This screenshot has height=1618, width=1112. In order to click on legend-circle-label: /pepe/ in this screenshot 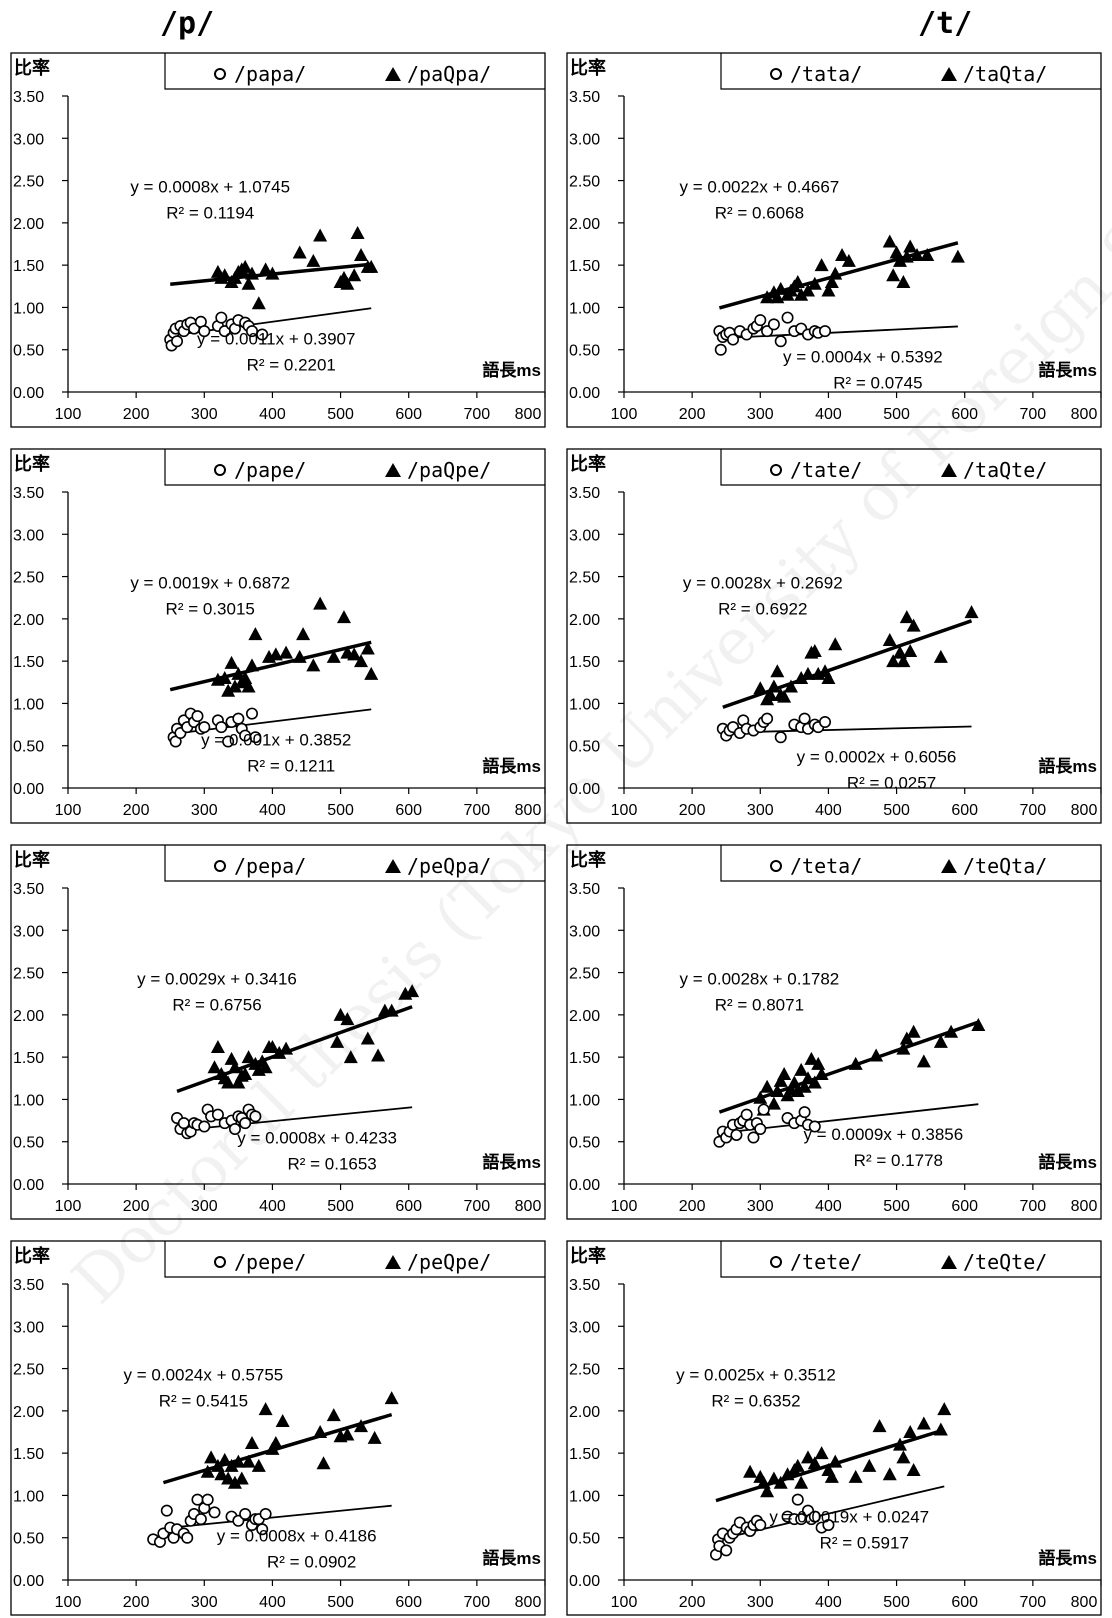, I will do `click(270, 1262)`.